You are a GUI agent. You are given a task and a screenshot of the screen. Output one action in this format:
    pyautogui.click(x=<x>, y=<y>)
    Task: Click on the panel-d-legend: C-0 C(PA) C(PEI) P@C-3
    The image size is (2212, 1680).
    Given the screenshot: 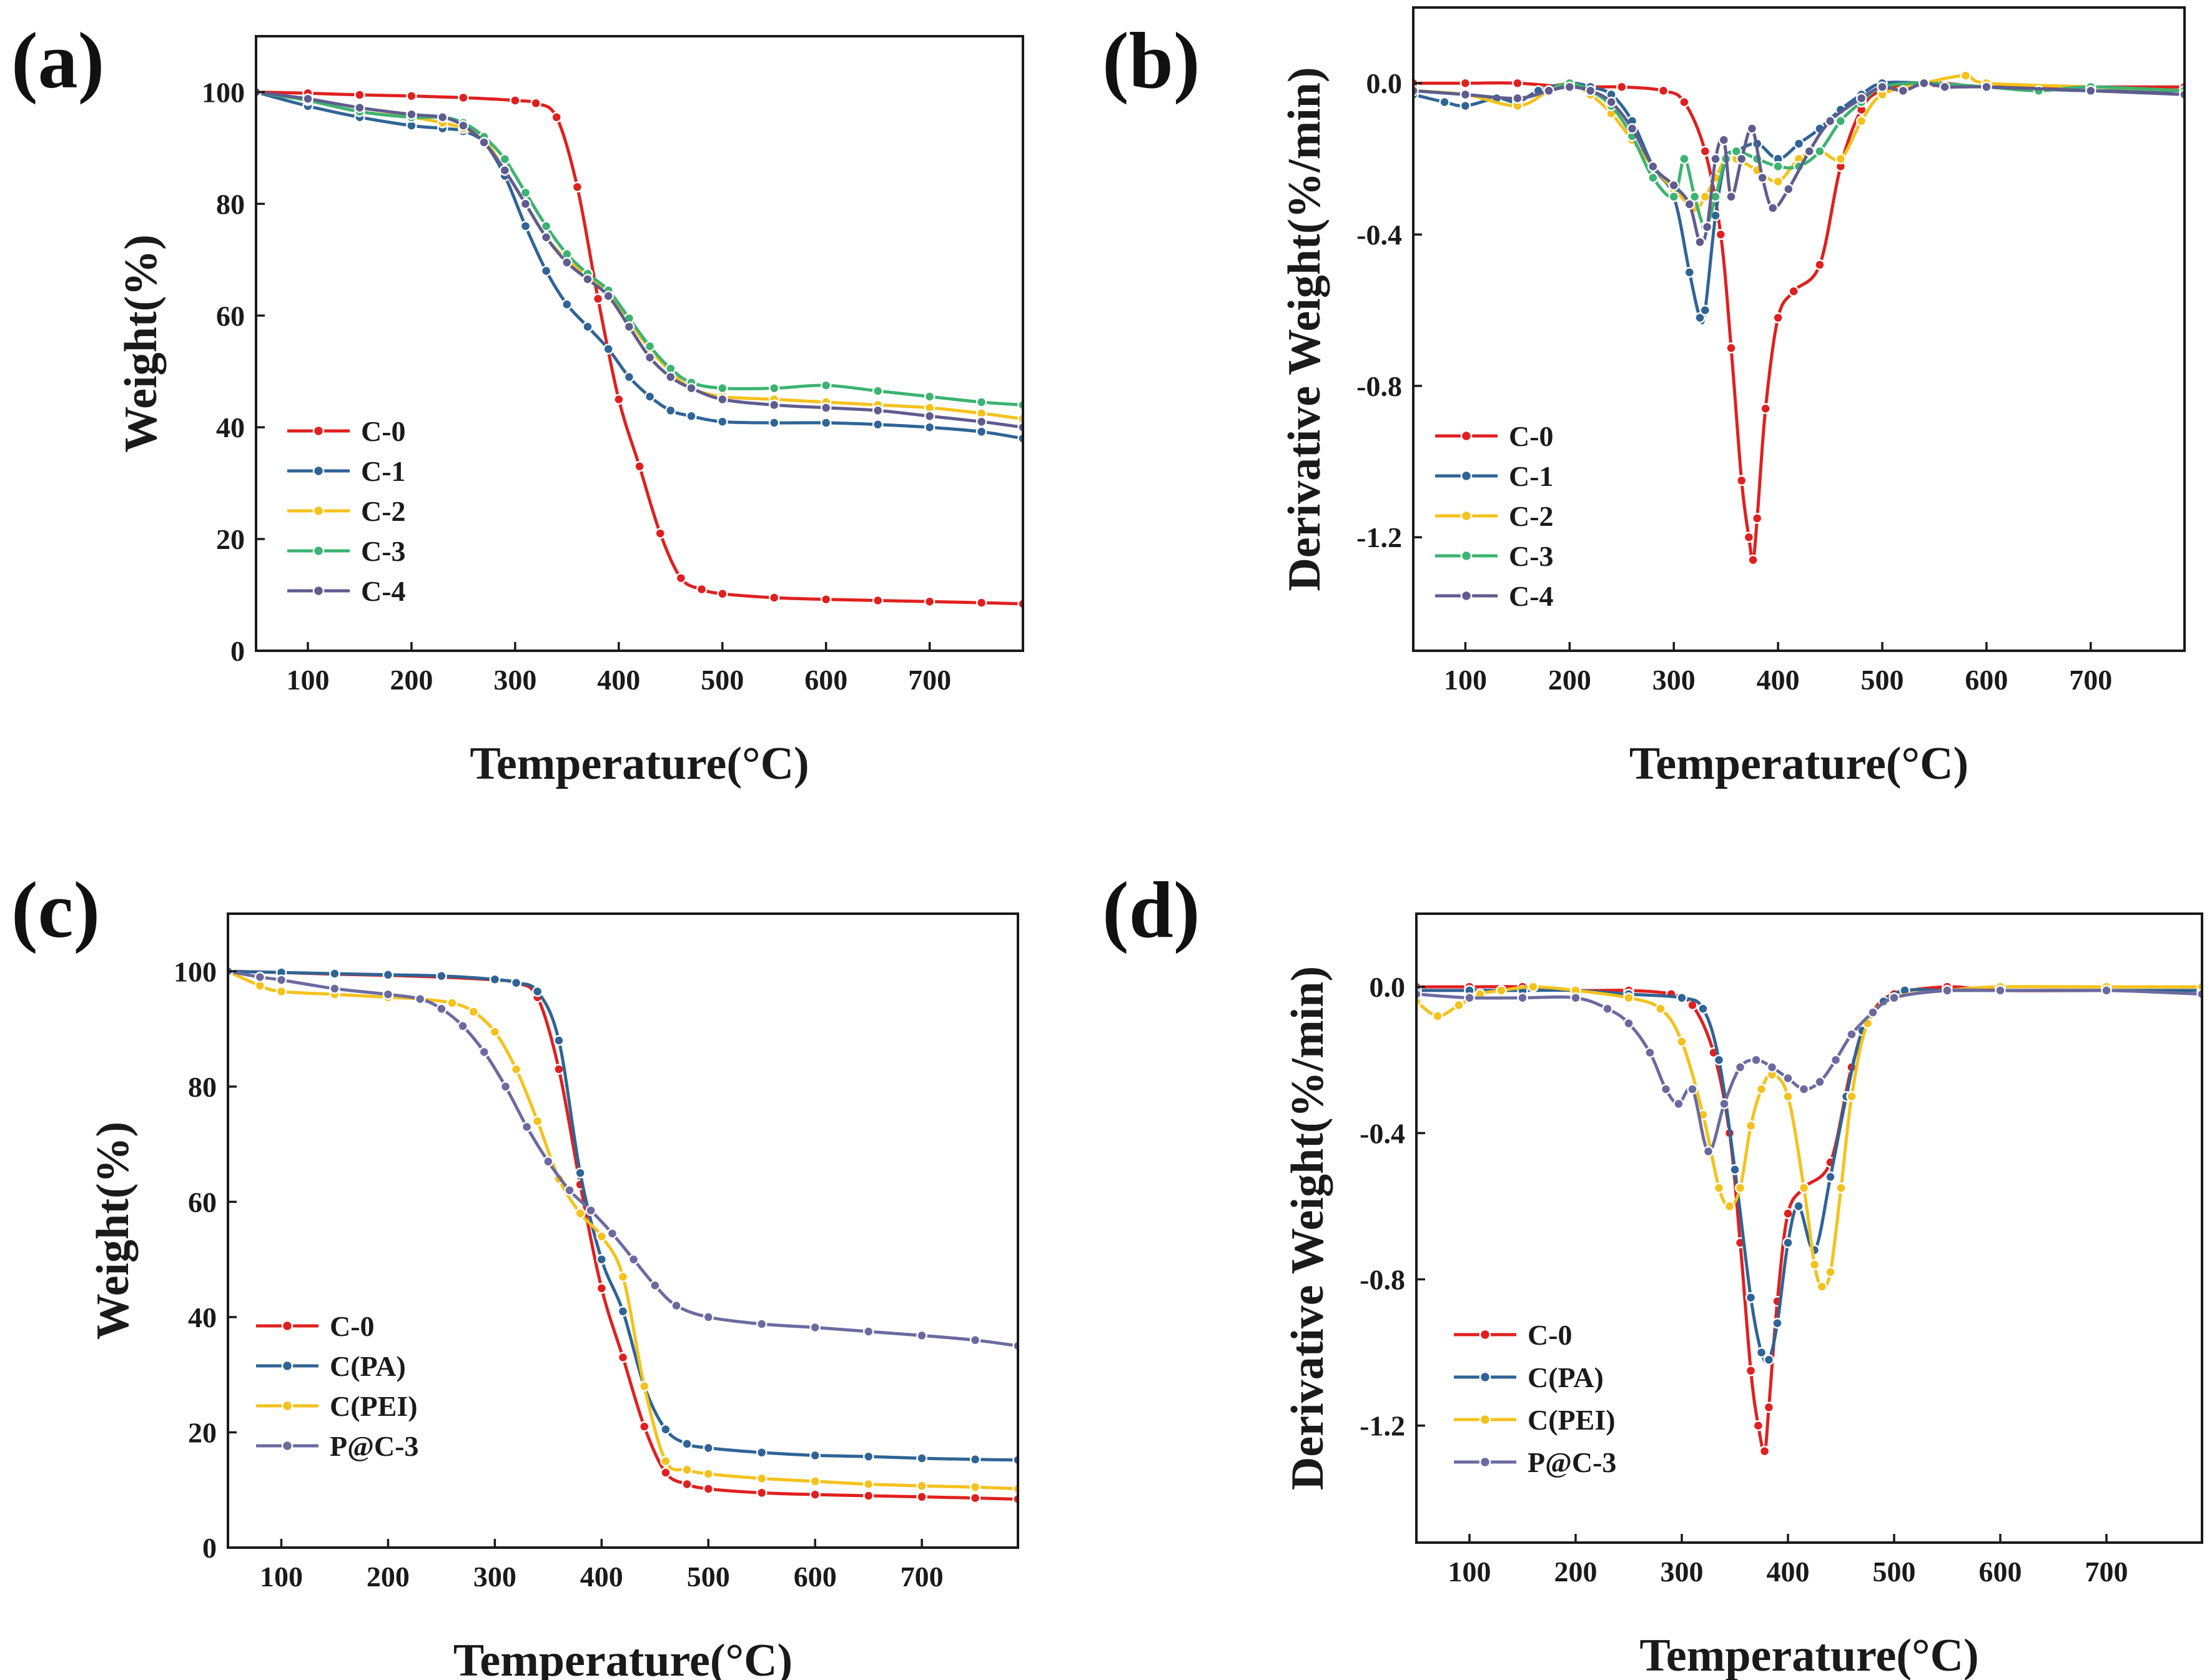 What is the action you would take?
    pyautogui.click(x=1535, y=1399)
    